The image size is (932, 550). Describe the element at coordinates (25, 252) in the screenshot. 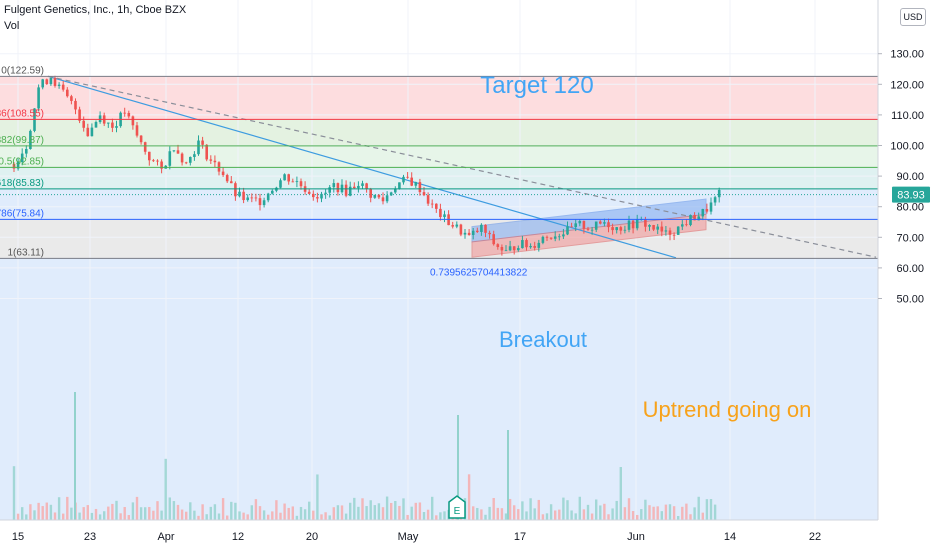

I see `fib-level-label: 1(63.11)` at that location.